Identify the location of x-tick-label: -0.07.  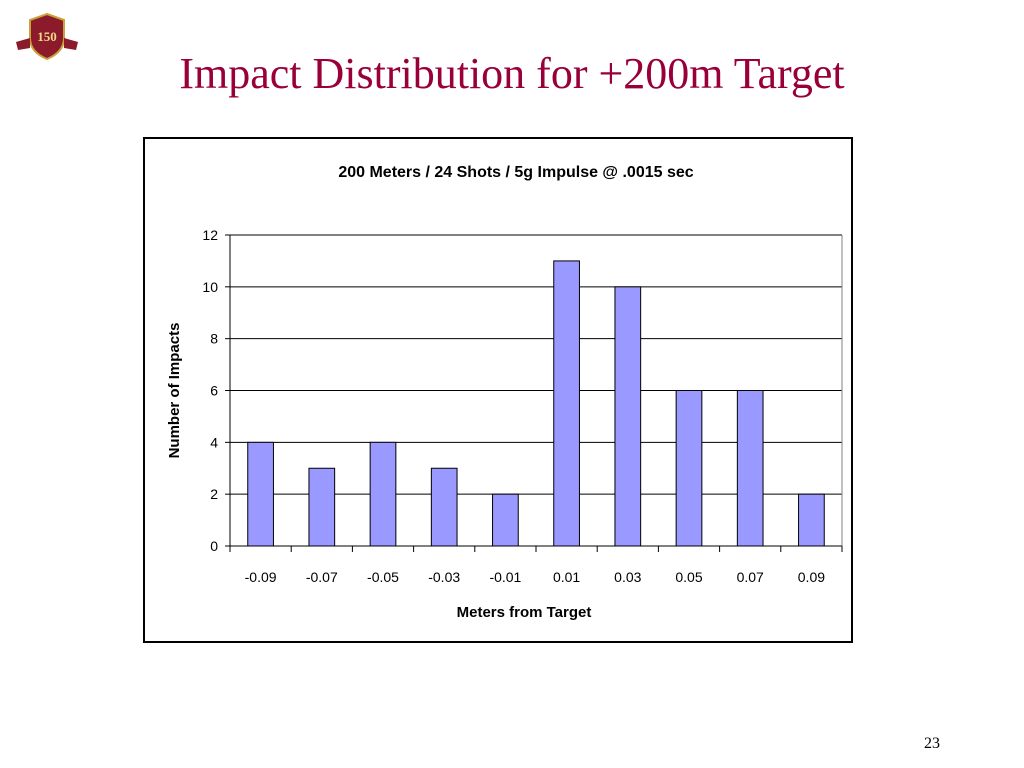
(322, 577).